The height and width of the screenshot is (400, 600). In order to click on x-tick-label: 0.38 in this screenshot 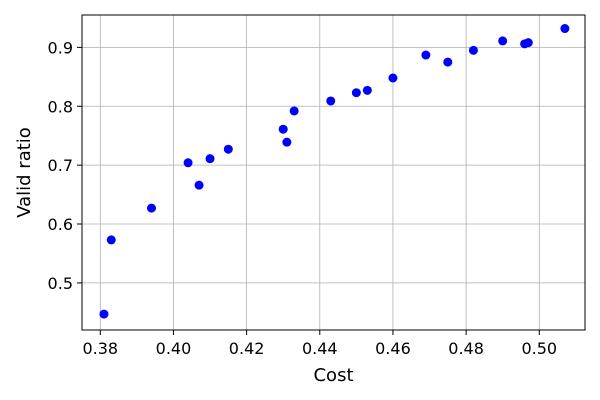, I will do `click(100, 348)`.